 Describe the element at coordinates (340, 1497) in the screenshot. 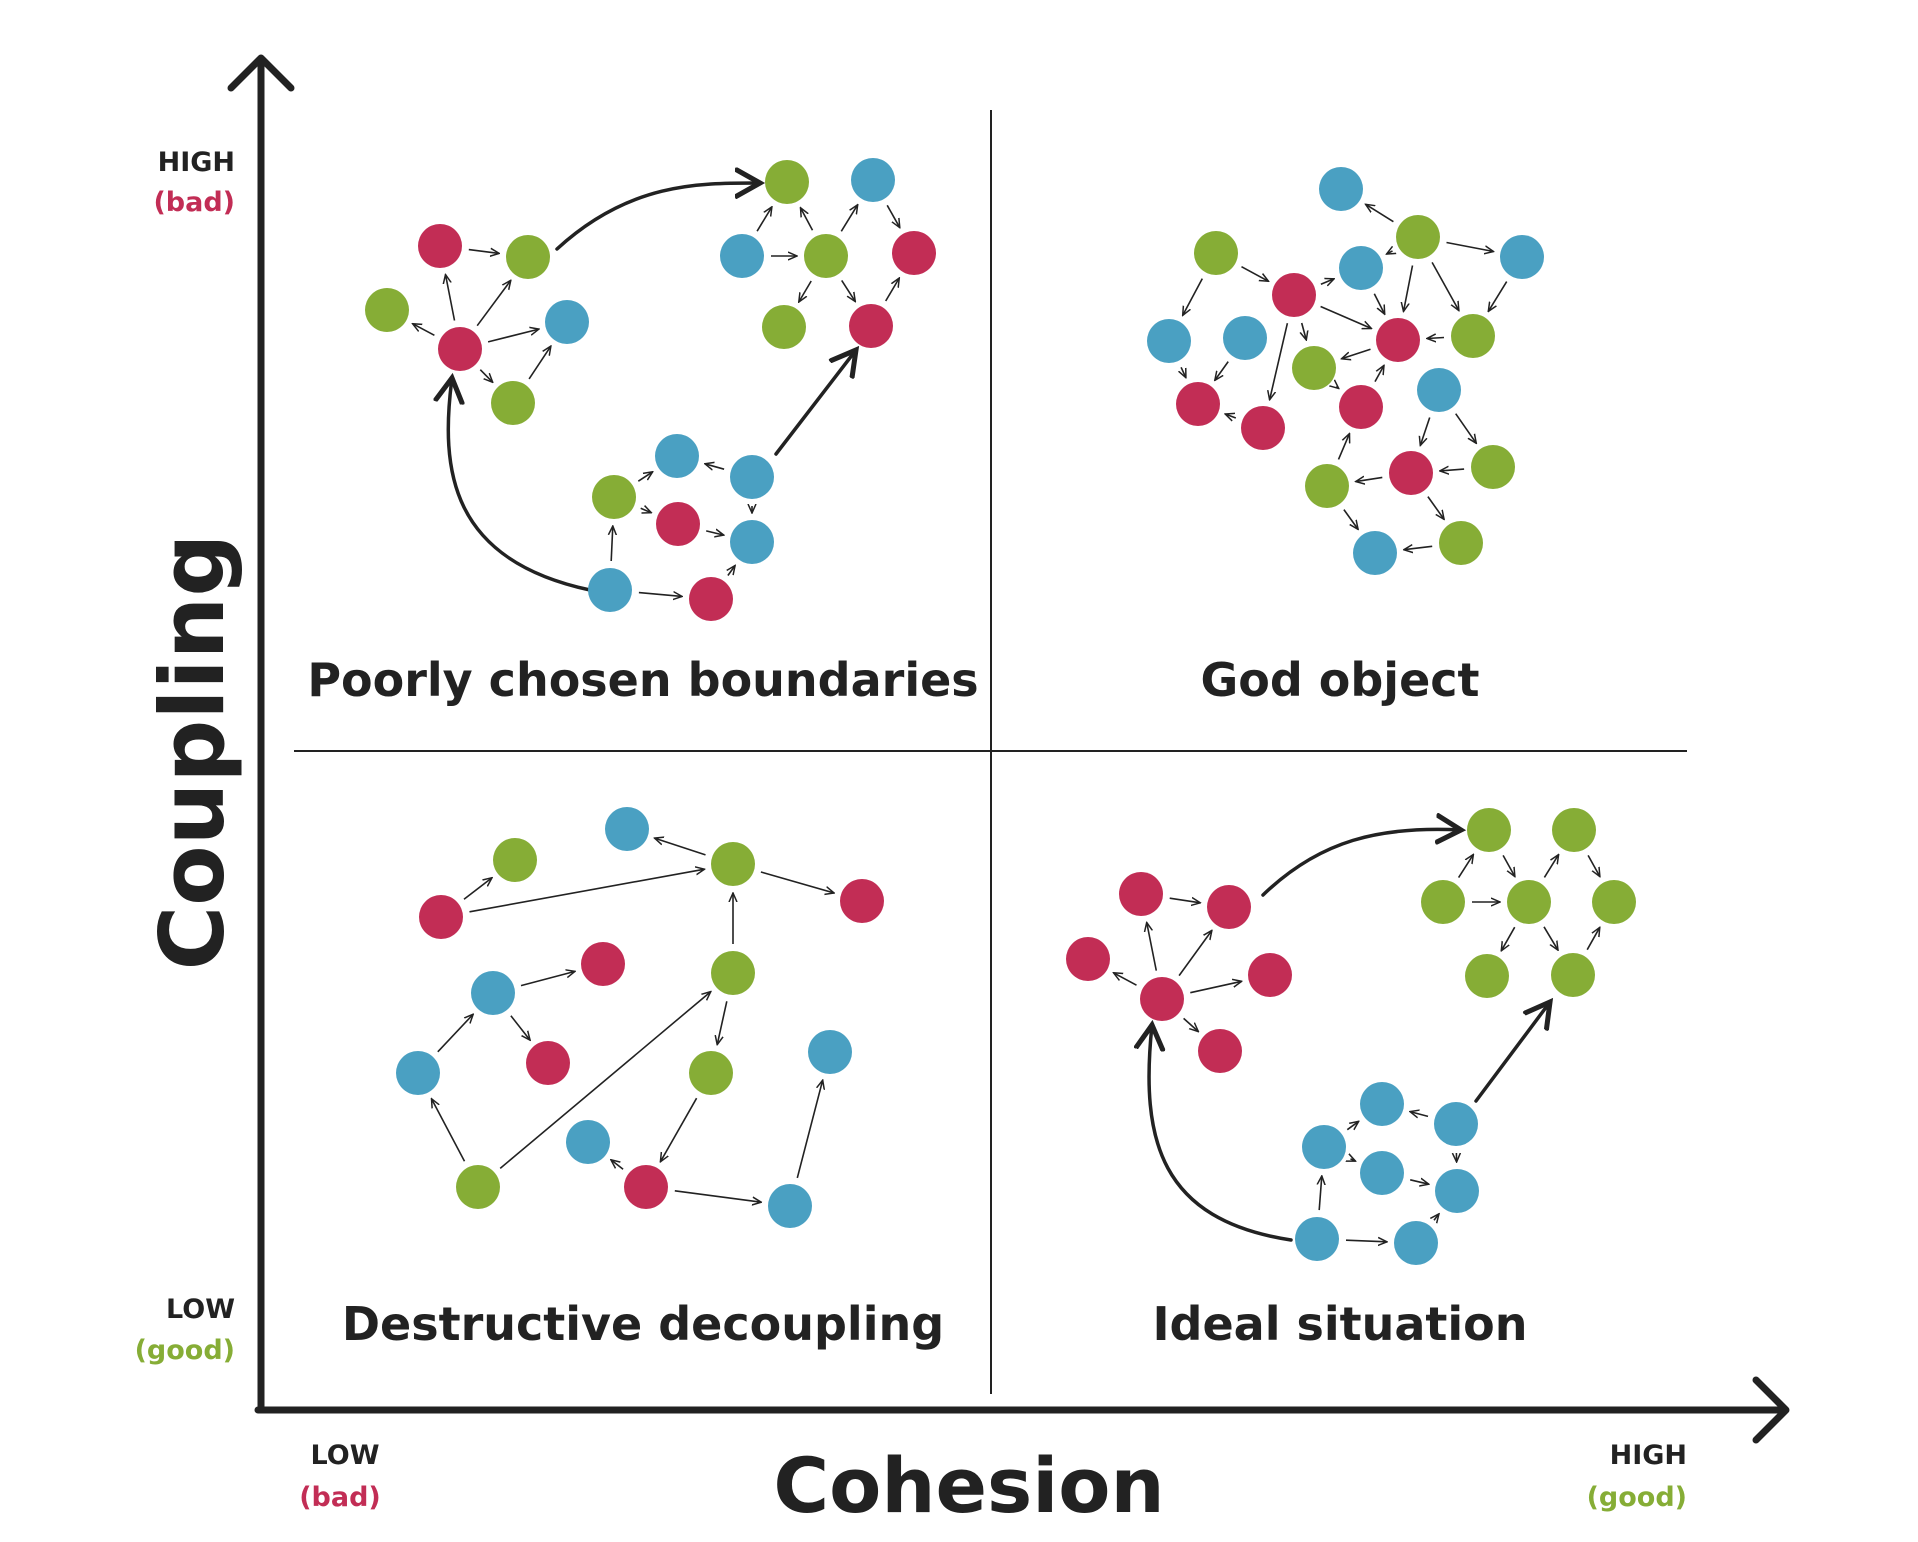

I see `x-low-note: (bad)` at that location.